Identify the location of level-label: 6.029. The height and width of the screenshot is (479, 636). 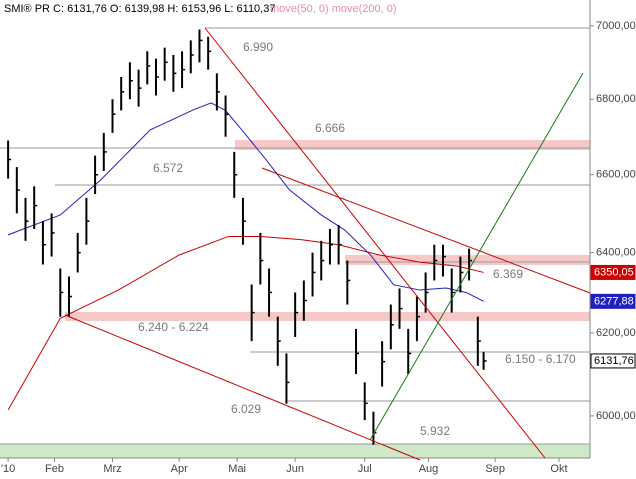
(246, 409).